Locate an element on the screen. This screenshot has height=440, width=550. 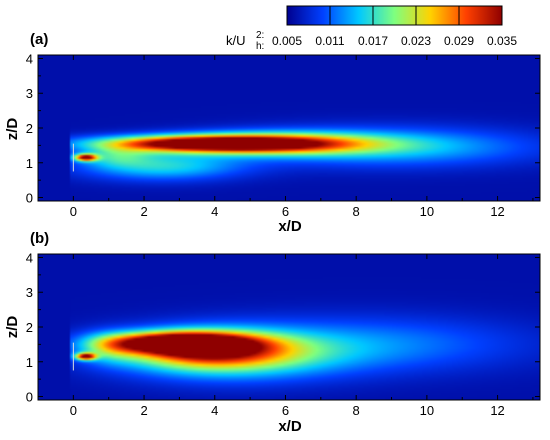
colorbar-tick: 0.017 is located at coordinates (373, 41).